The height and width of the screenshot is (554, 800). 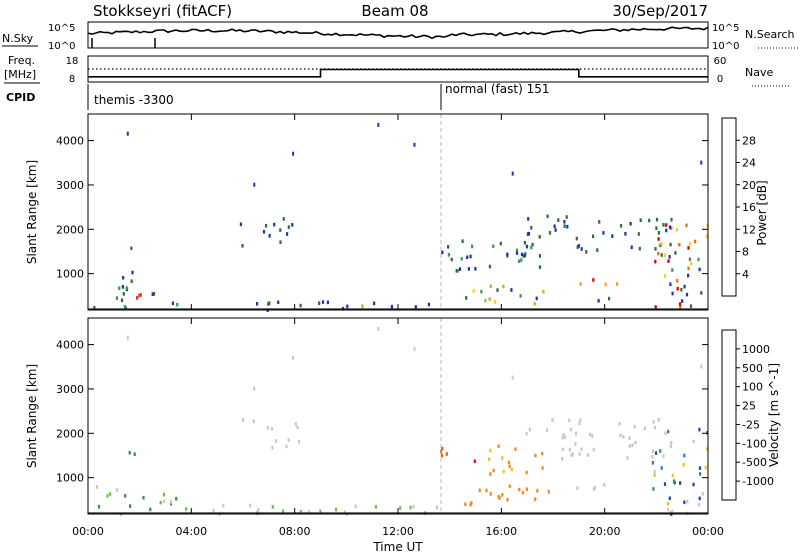 I want to click on sky-noise-line, so click(x=398, y=33).